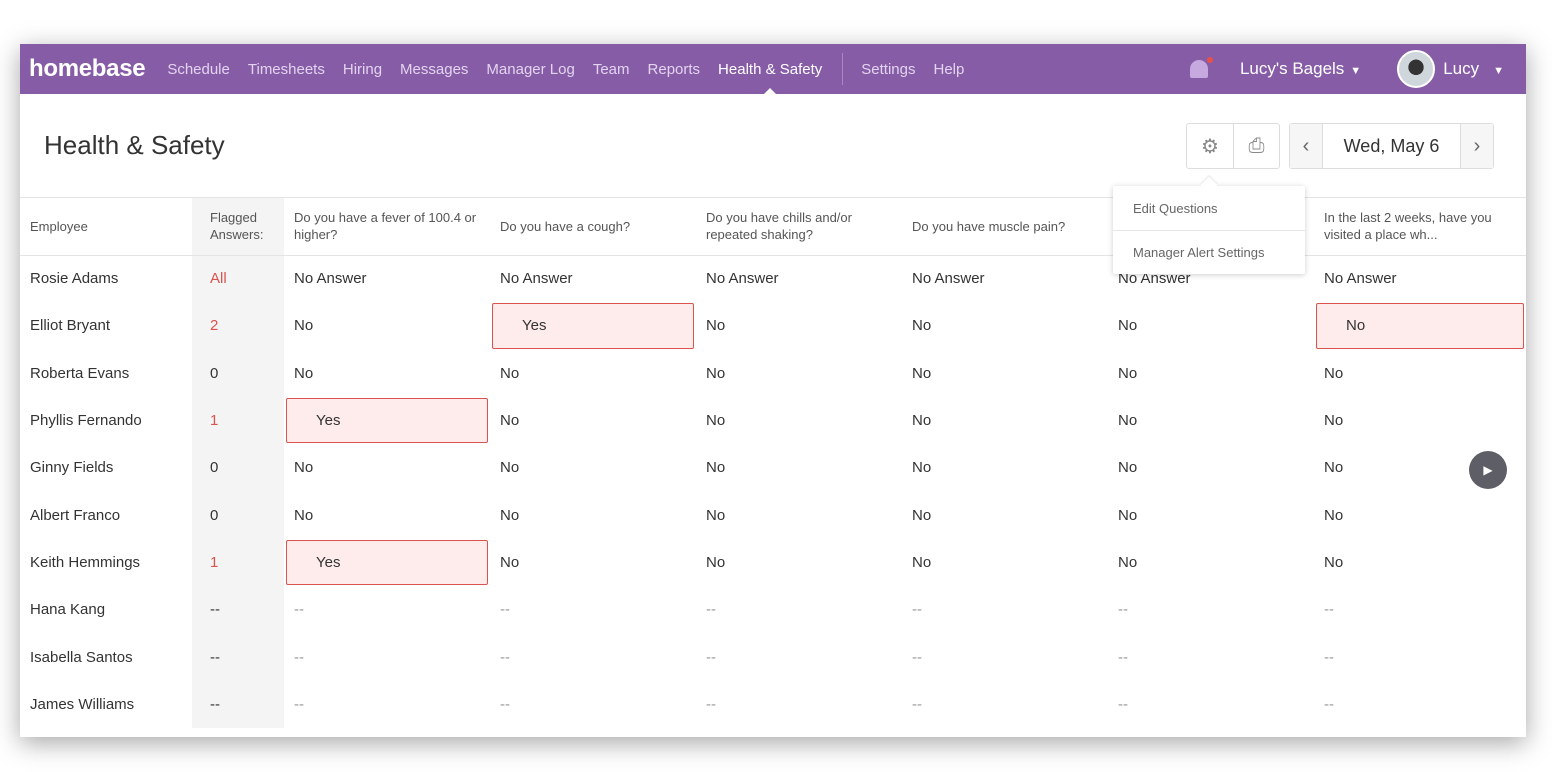 The image size is (1552, 772). What do you see at coordinates (1420, 325) in the screenshot?
I see `flagged-answer-cell: No` at bounding box center [1420, 325].